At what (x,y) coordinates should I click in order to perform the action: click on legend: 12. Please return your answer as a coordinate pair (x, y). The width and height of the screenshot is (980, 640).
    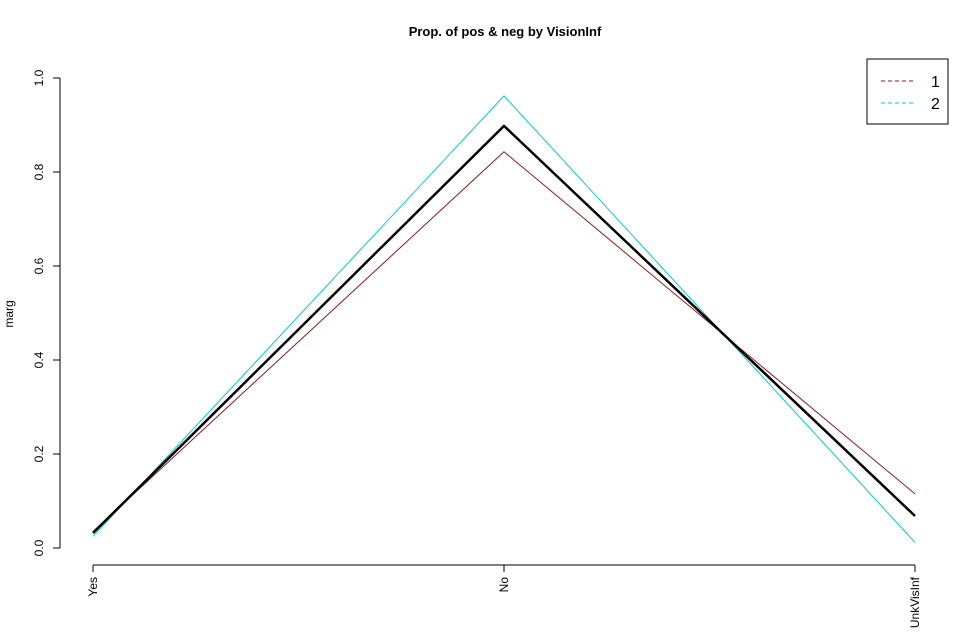
    Looking at the image, I should click on (907, 91).